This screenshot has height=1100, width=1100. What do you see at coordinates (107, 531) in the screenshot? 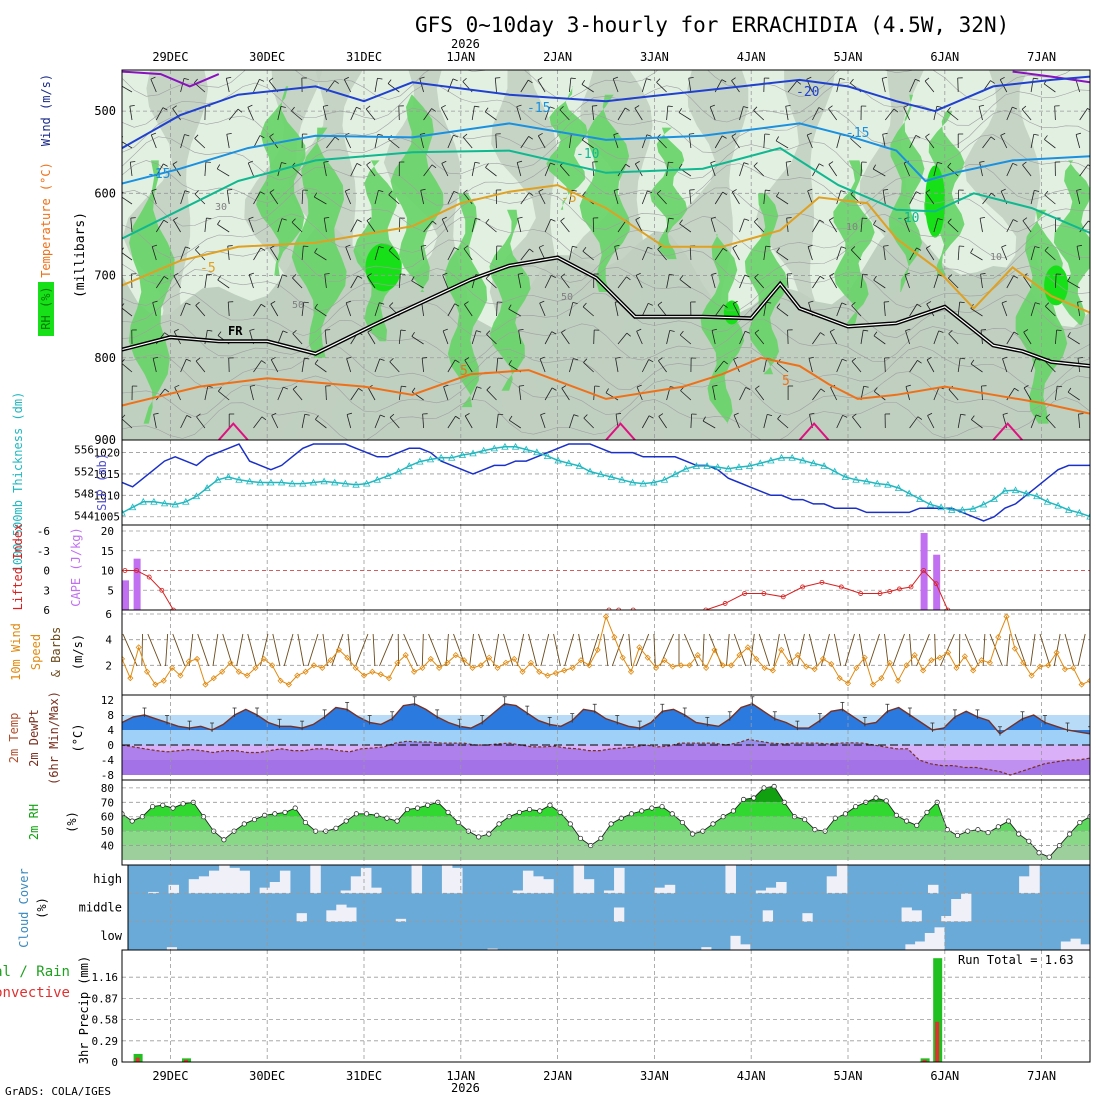
I see `cape-tick-label: 20` at bounding box center [107, 531].